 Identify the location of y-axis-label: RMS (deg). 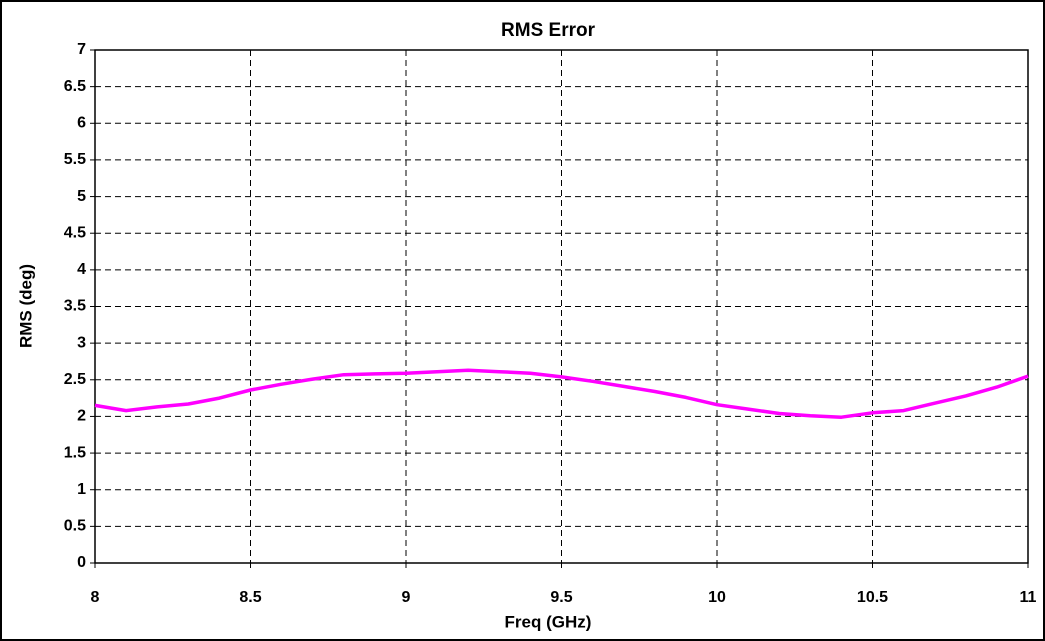
(25, 306).